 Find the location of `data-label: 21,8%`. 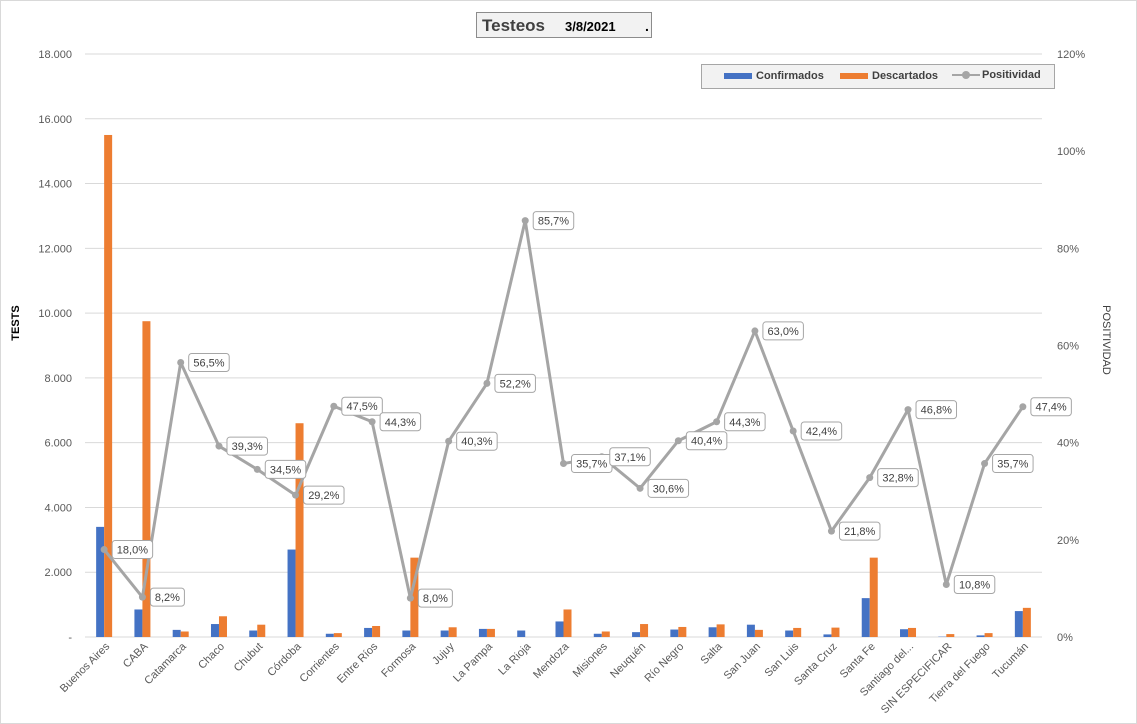

data-label: 21,8% is located at coordinates (859, 532).